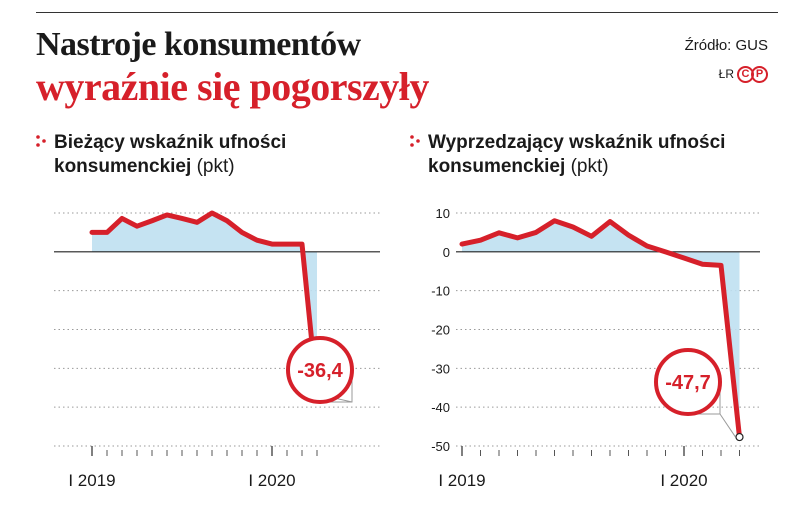 Image resolution: width=788 pixels, height=511 pixels. What do you see at coordinates (739, 437) in the screenshot?
I see `end-point-marker` at bounding box center [739, 437].